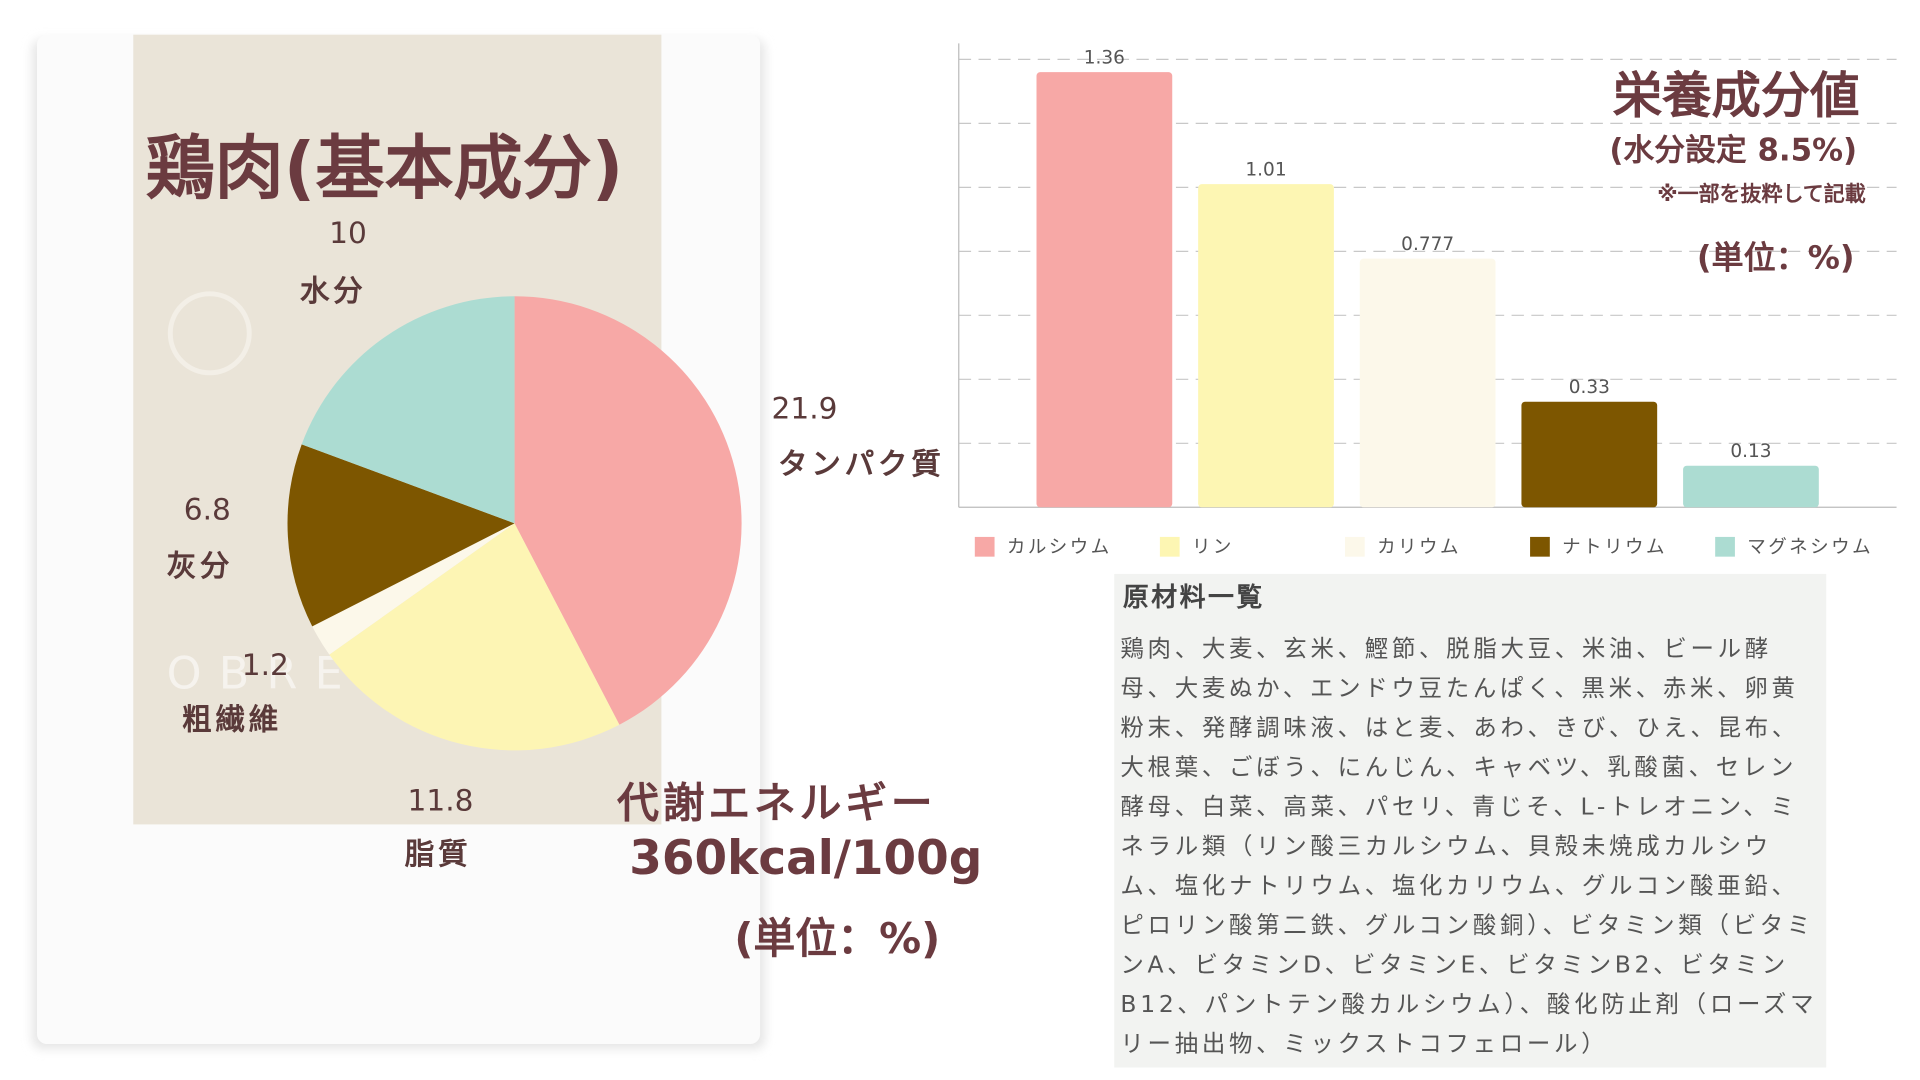  What do you see at coordinates (1776, 257) in the screenshot?
I see `unit-label: (単位：%)` at bounding box center [1776, 257].